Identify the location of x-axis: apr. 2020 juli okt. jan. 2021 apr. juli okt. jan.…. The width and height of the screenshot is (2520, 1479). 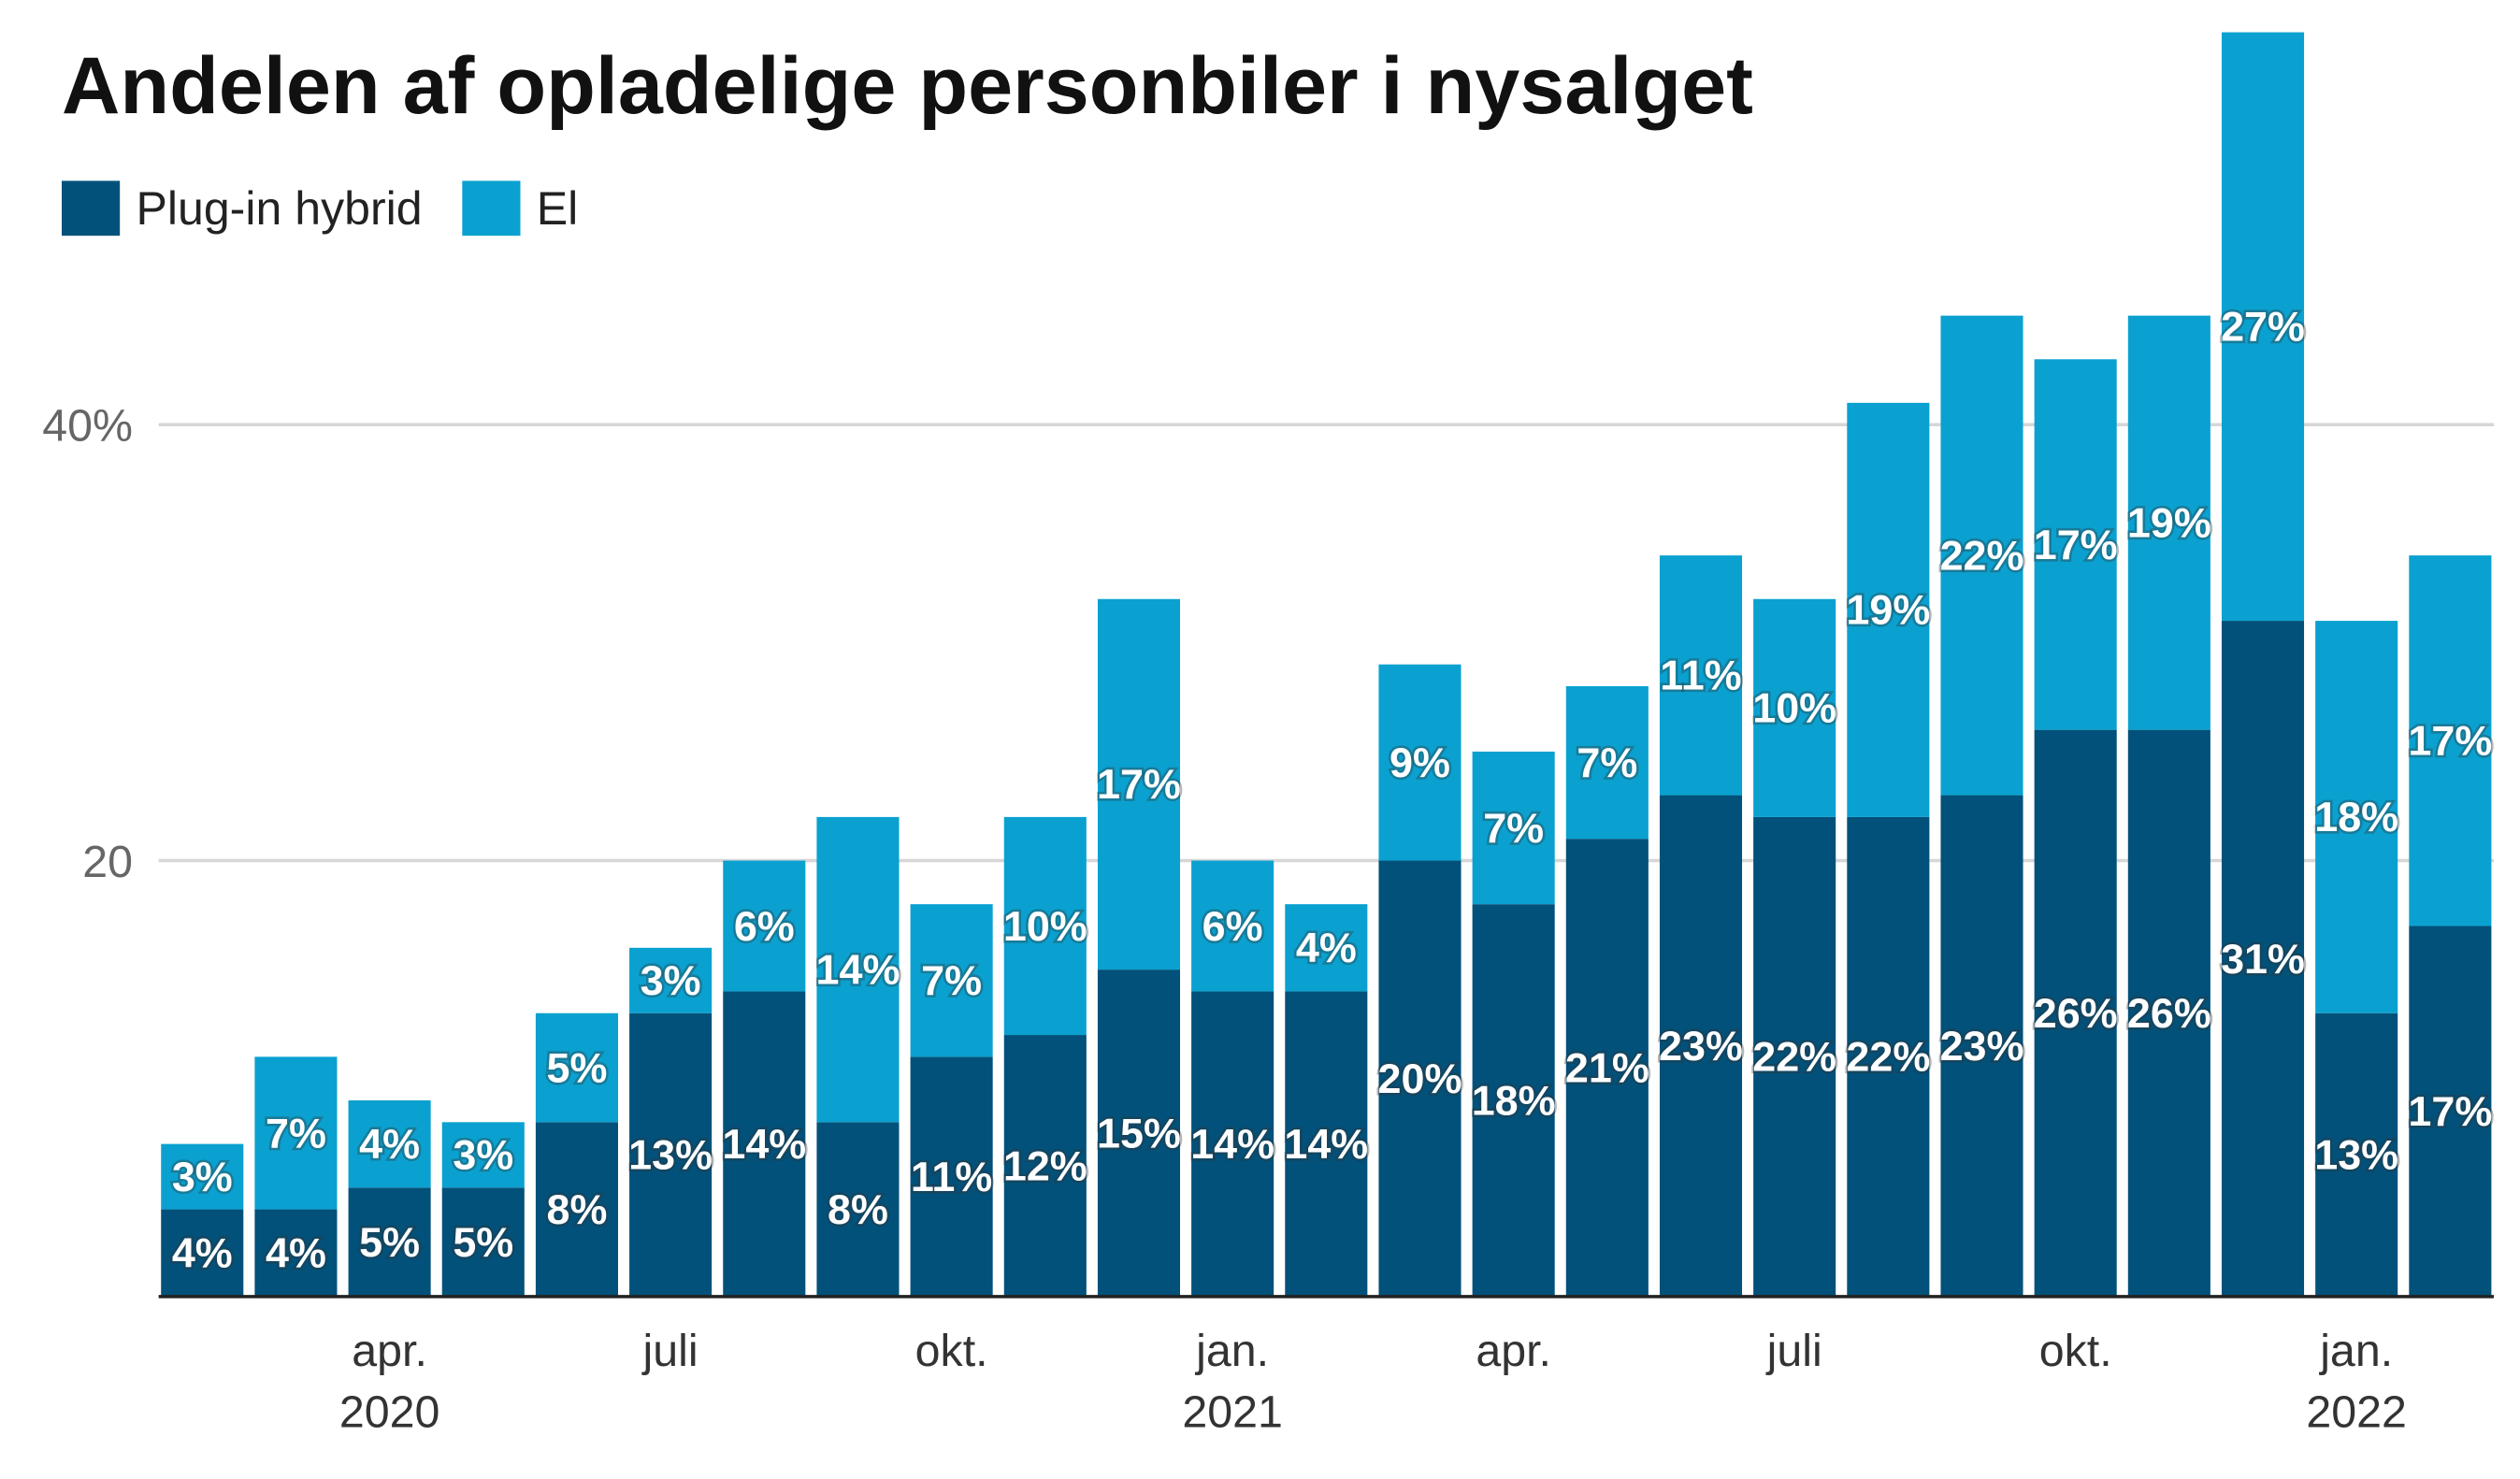
(1373, 1382).